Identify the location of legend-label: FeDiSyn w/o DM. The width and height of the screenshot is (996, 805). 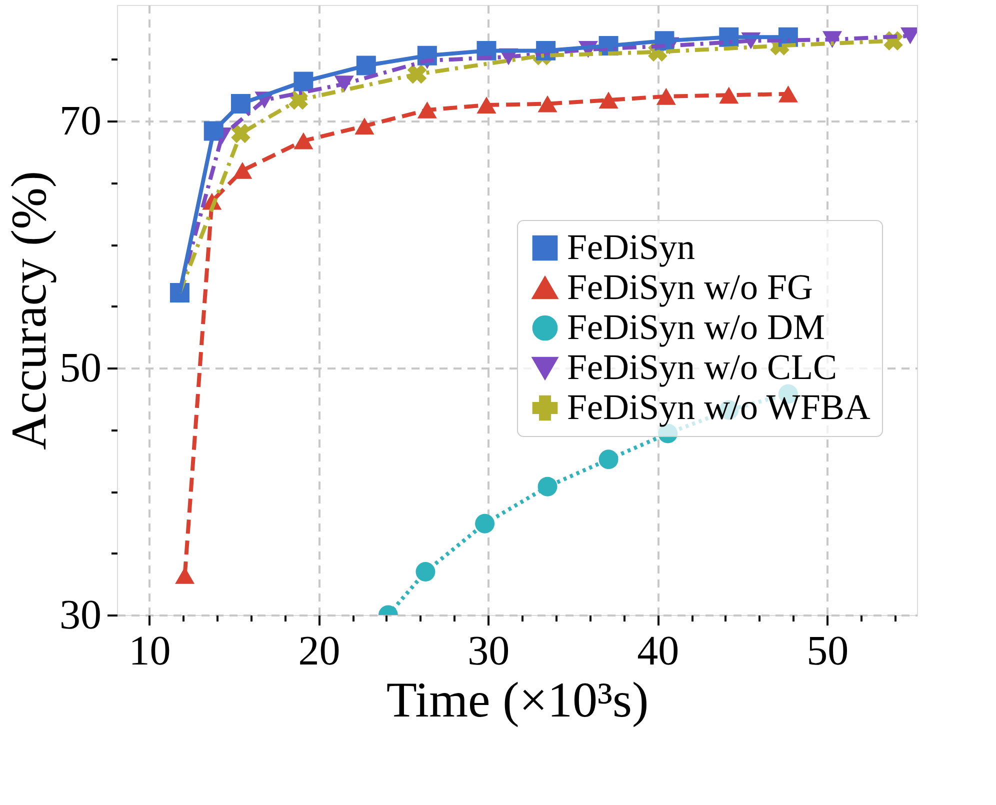
(696, 327).